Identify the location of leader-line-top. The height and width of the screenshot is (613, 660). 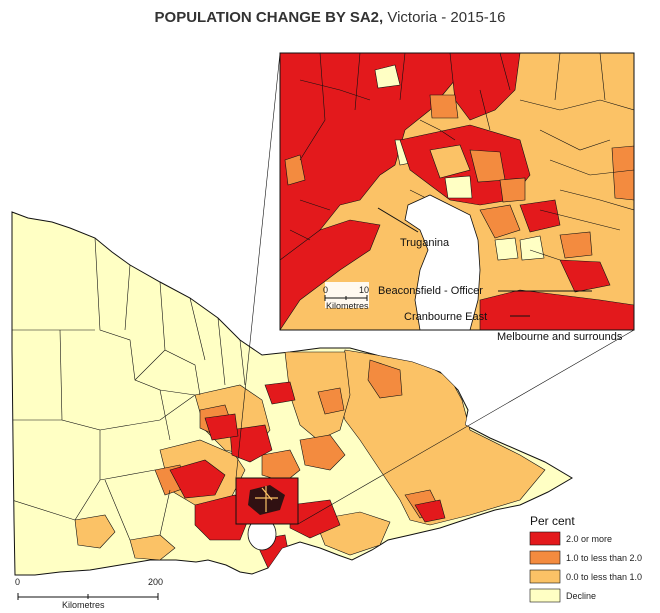
(258, 265).